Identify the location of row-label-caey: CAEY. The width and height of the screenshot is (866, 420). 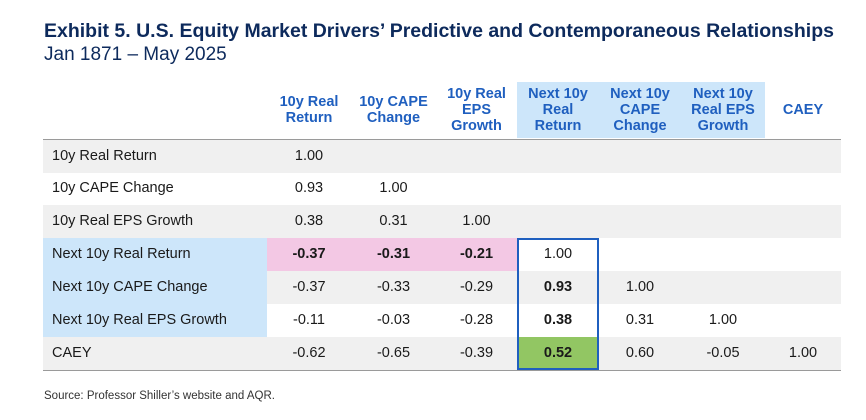
(72, 353).